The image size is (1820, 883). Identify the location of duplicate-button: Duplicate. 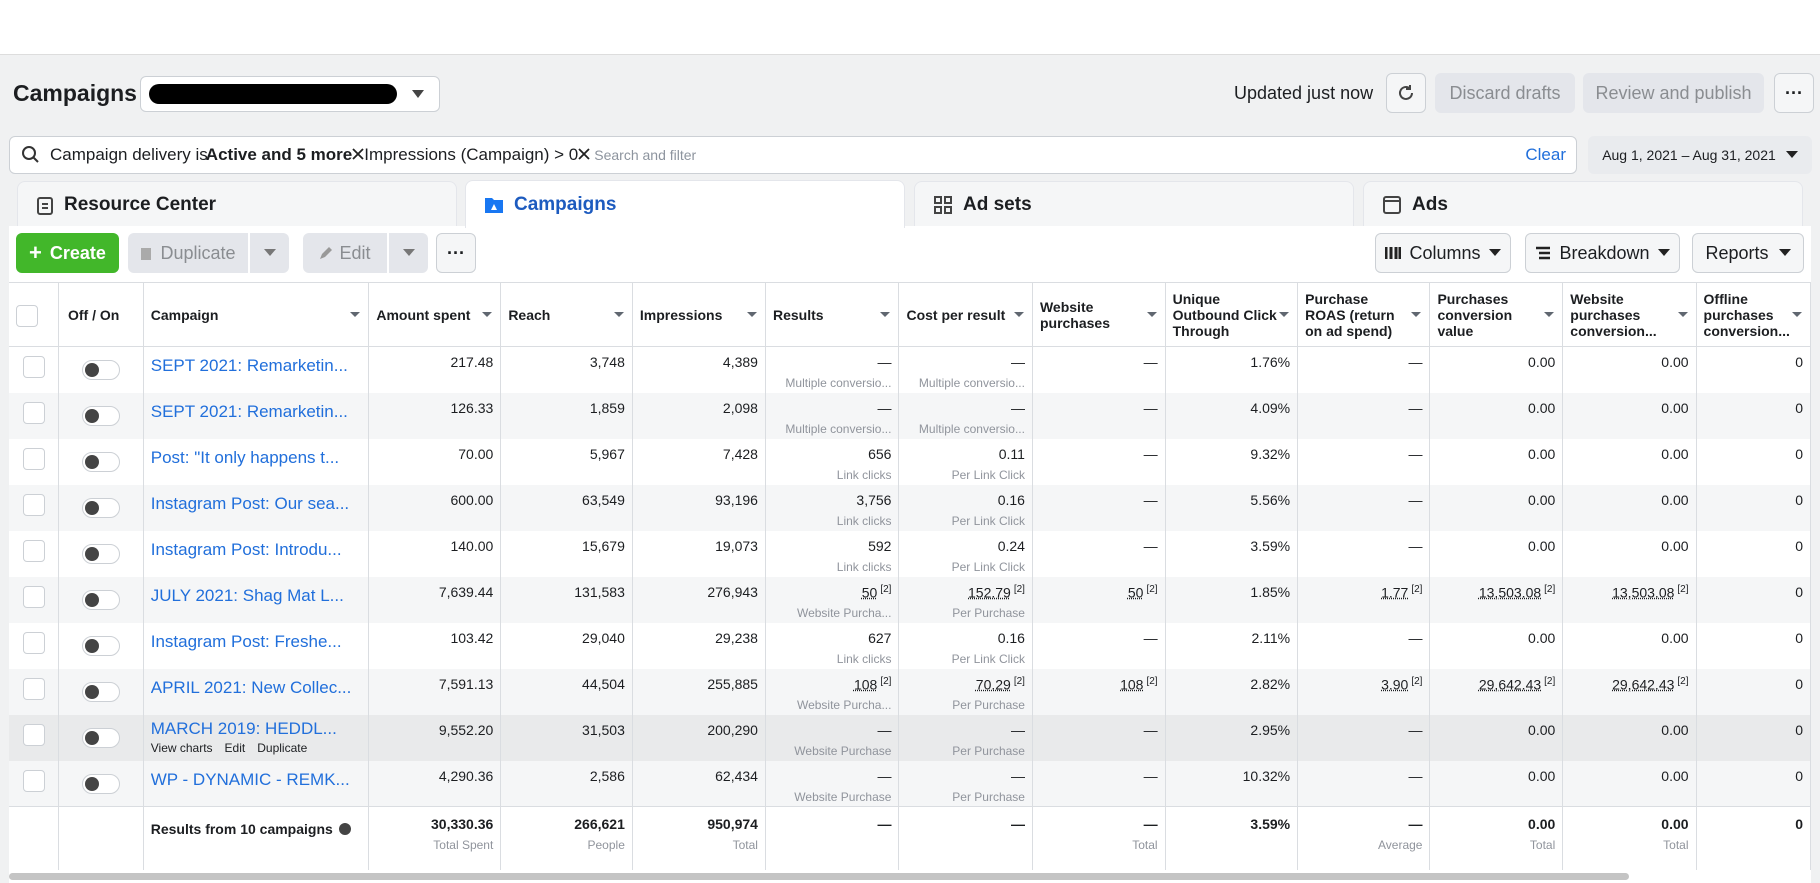
(188, 253).